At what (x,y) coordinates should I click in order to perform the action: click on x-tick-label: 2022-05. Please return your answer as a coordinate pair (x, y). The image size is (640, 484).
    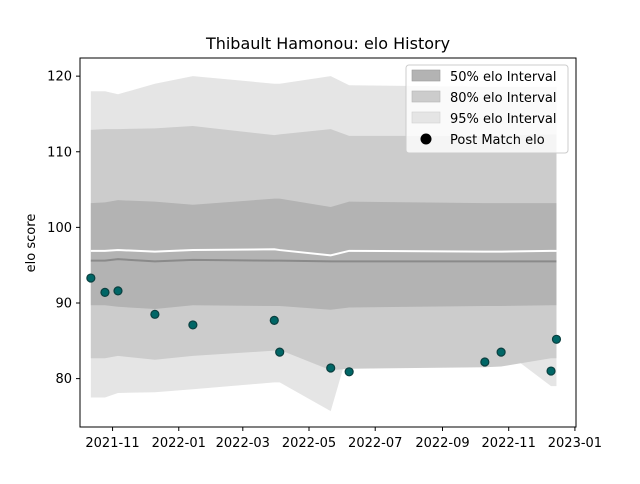
    Looking at the image, I should click on (309, 443).